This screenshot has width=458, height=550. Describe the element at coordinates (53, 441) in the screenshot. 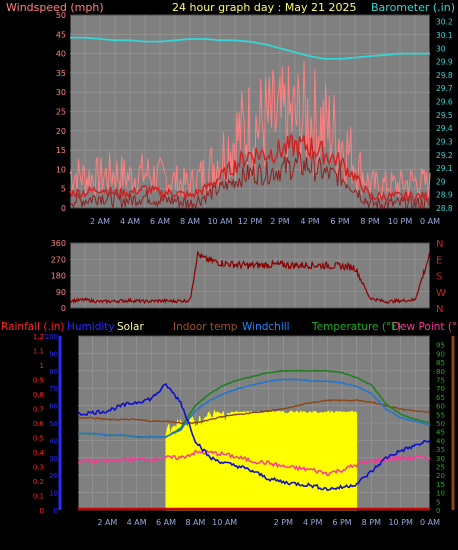

I see `humidity-tick-label: 40` at that location.